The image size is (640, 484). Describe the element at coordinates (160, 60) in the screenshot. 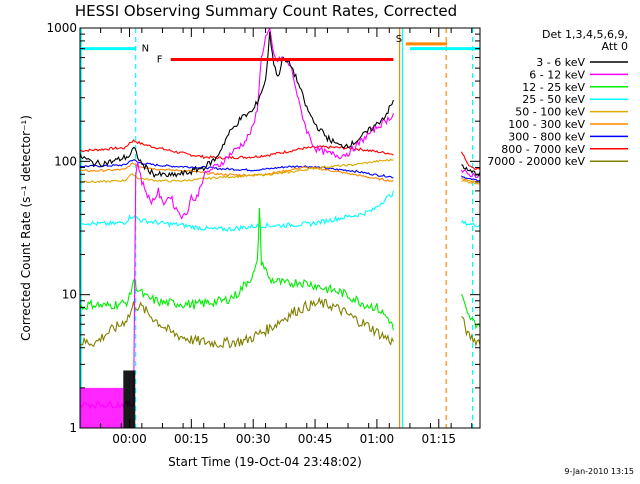

I see `flag-label-f: F` at that location.